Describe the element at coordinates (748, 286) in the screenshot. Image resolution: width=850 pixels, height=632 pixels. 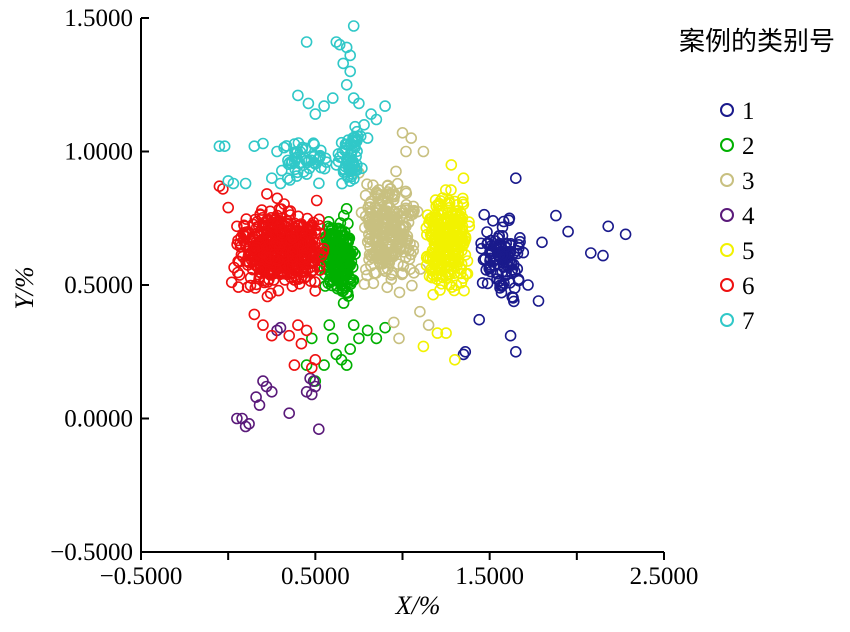
I see `legend-label-6: 6` at that location.